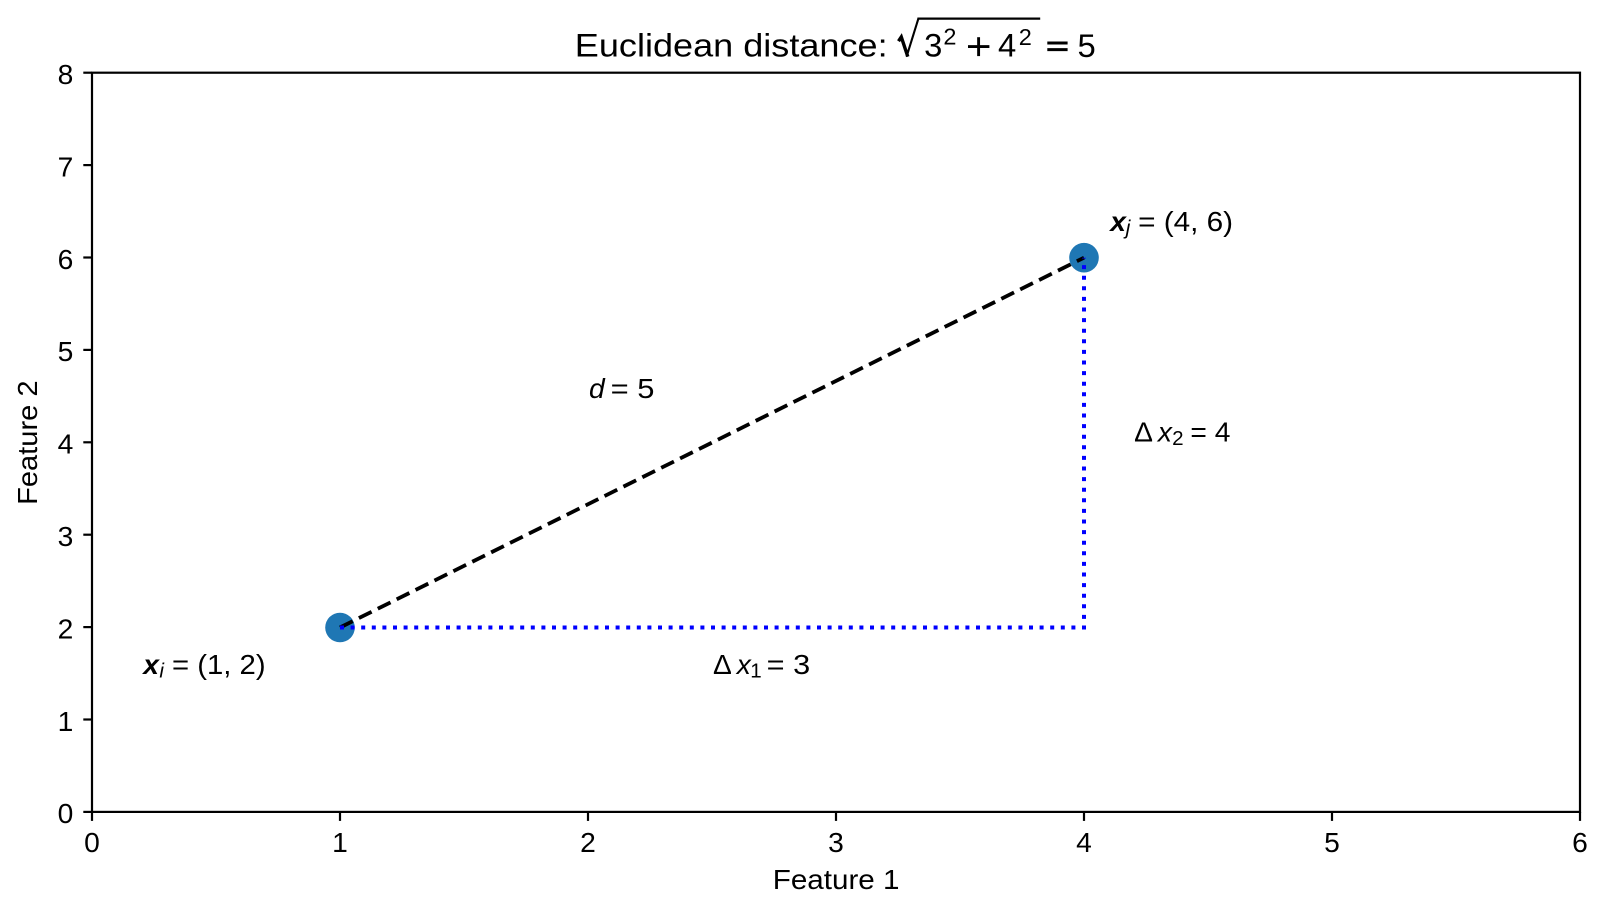 Image resolution: width=1607 pixels, height=913 pixels. What do you see at coordinates (789, 664) in the screenshot?
I see `svg-text: = 3` at bounding box center [789, 664].